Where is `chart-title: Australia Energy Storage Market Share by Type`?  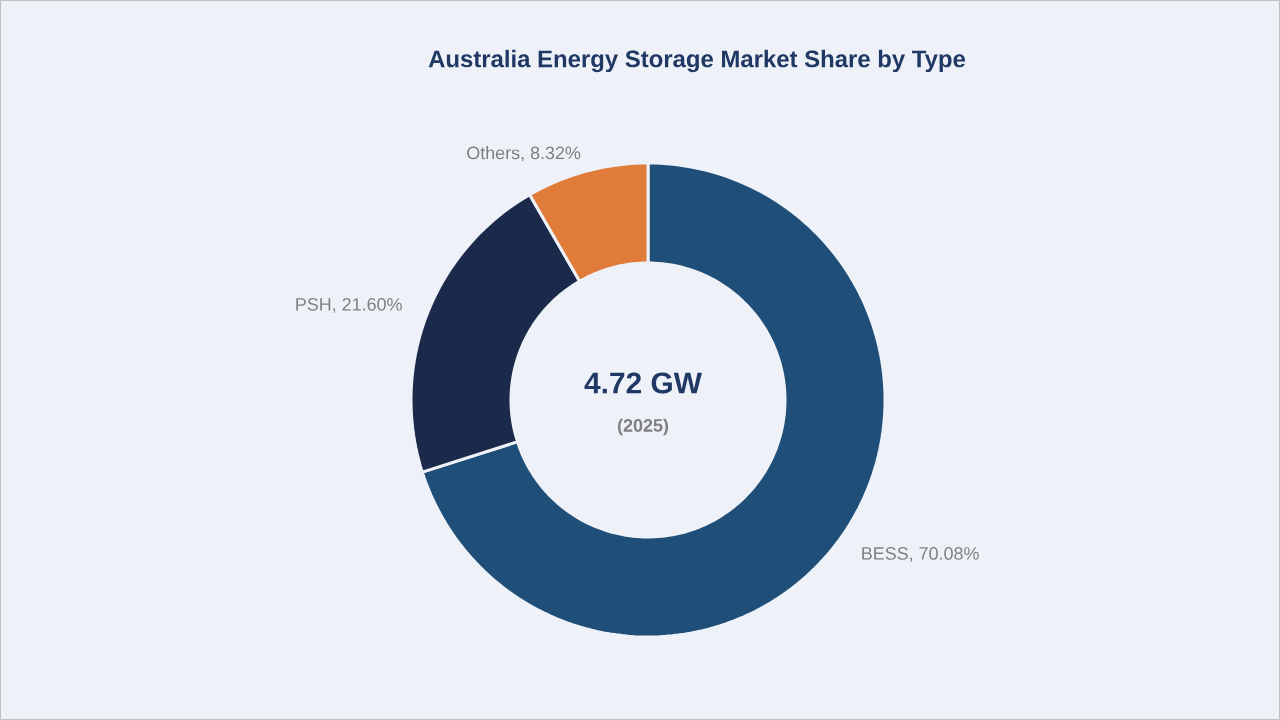
chart-title: Australia Energy Storage Market Share by Type is located at coordinates (697, 61).